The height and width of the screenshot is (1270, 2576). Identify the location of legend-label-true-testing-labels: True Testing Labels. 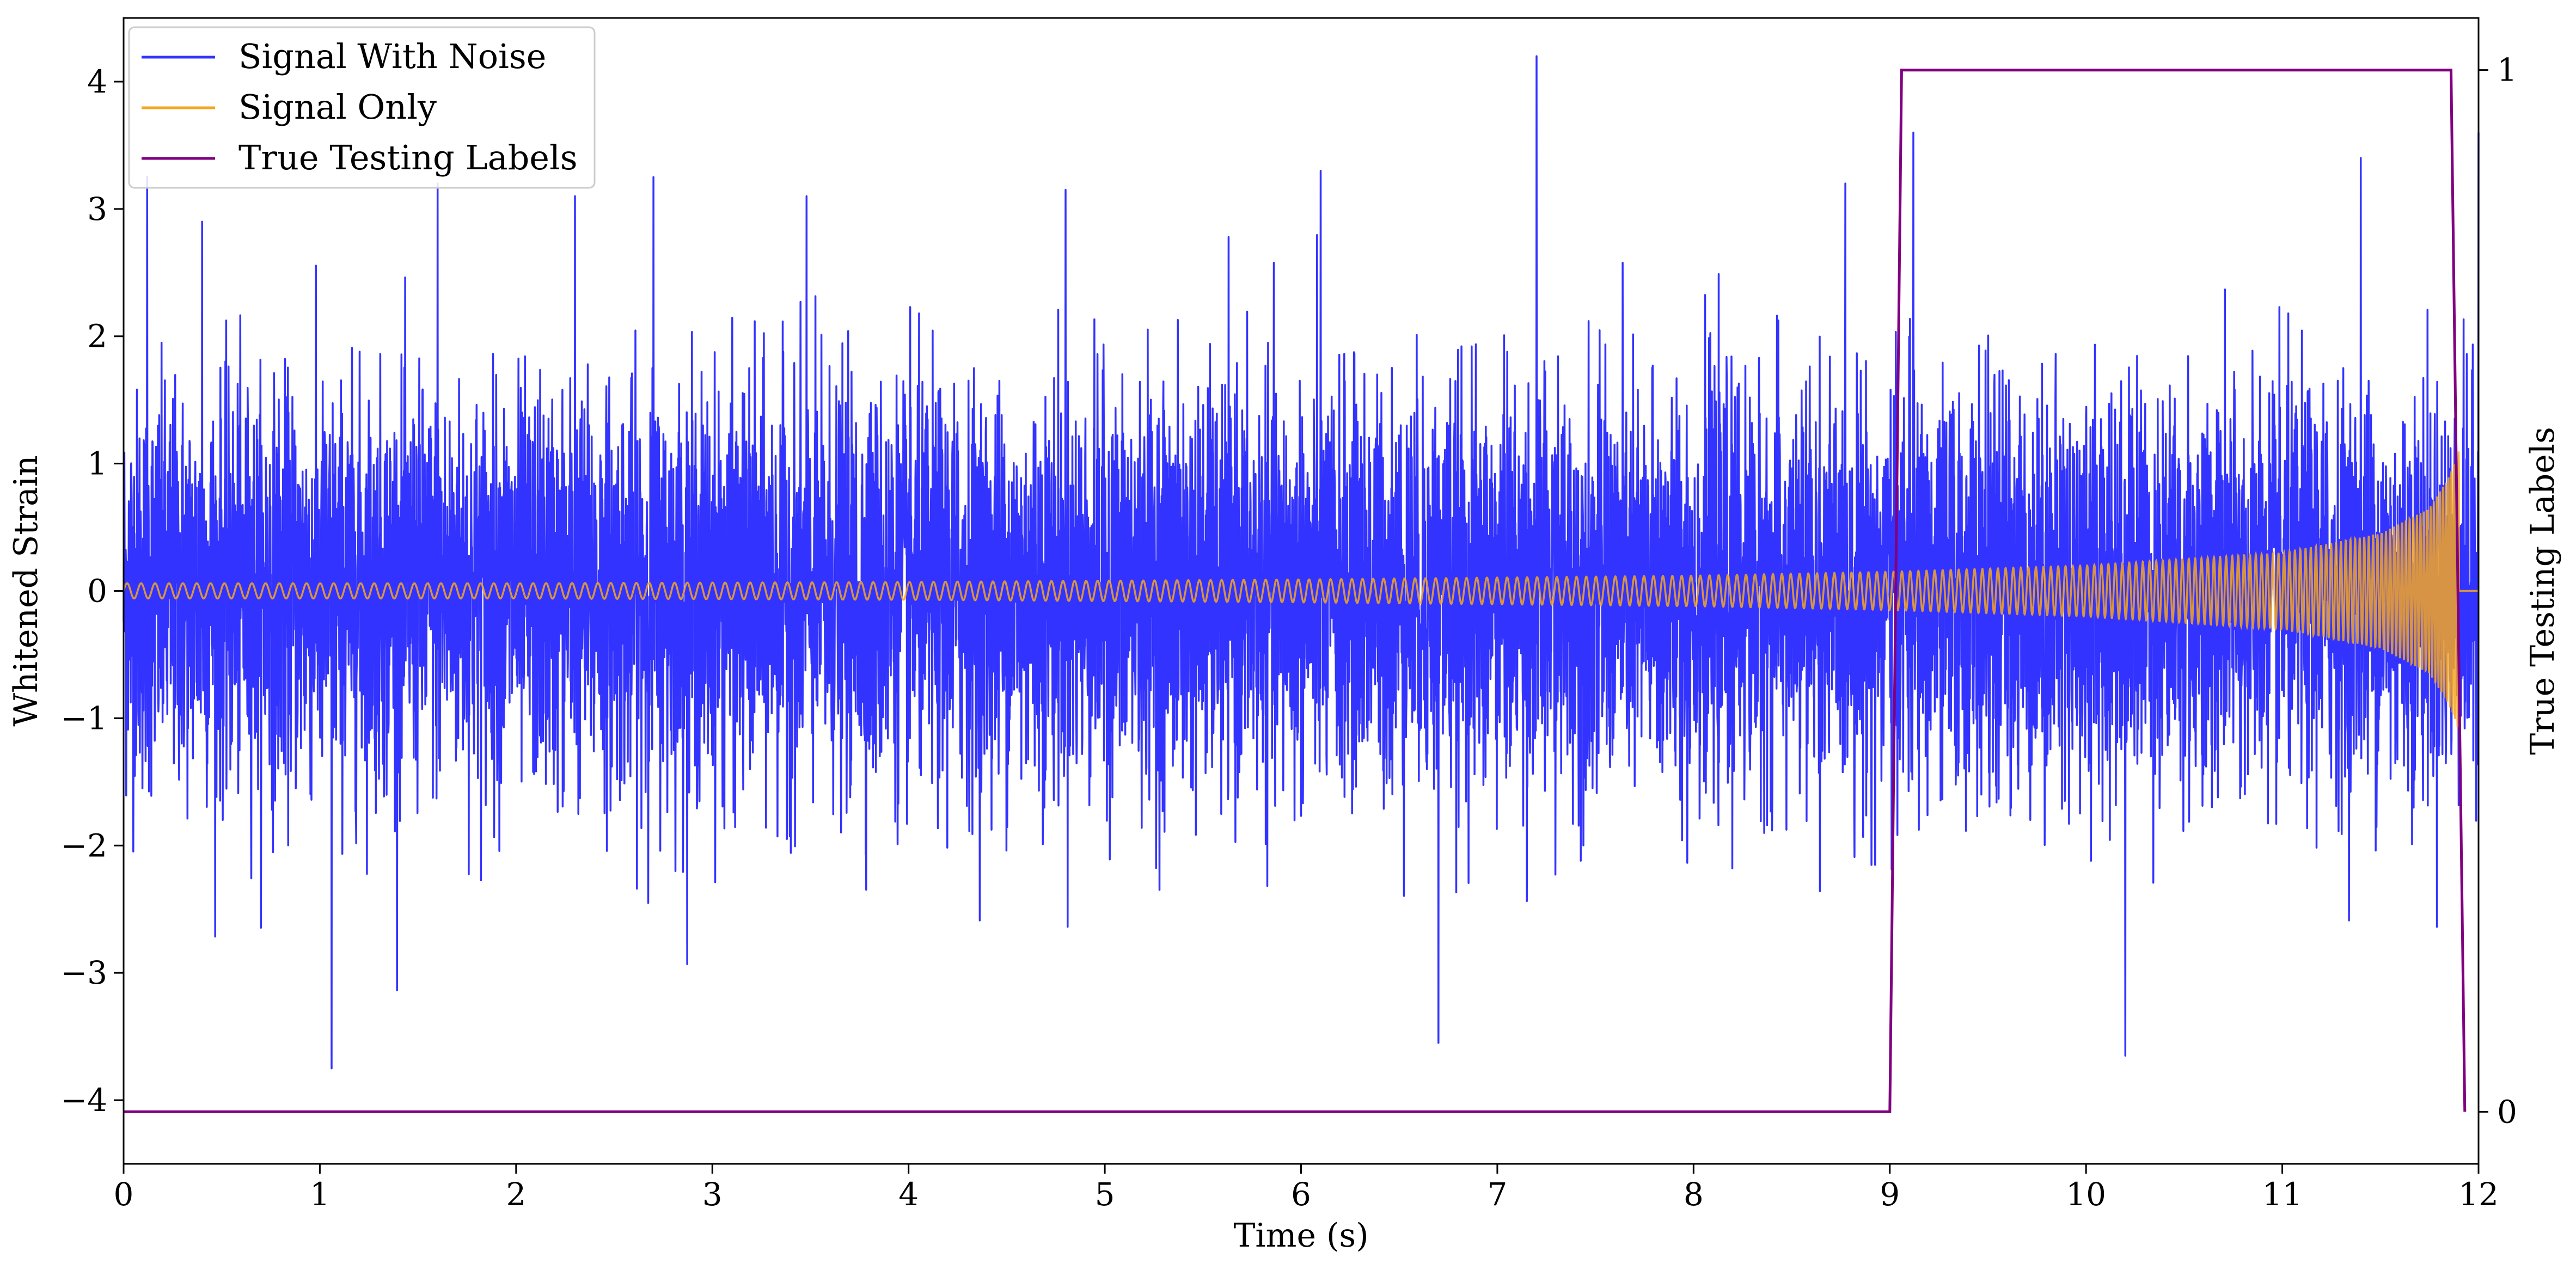
(408, 157).